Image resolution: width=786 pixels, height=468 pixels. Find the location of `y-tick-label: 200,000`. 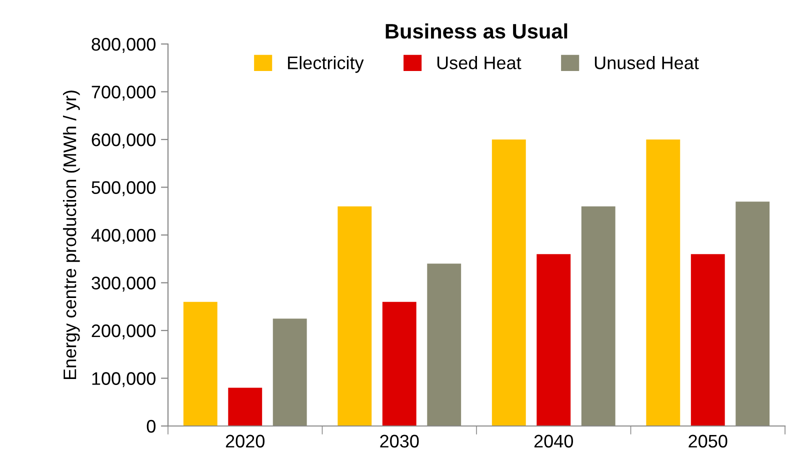

y-tick-label: 200,000 is located at coordinates (124, 332).